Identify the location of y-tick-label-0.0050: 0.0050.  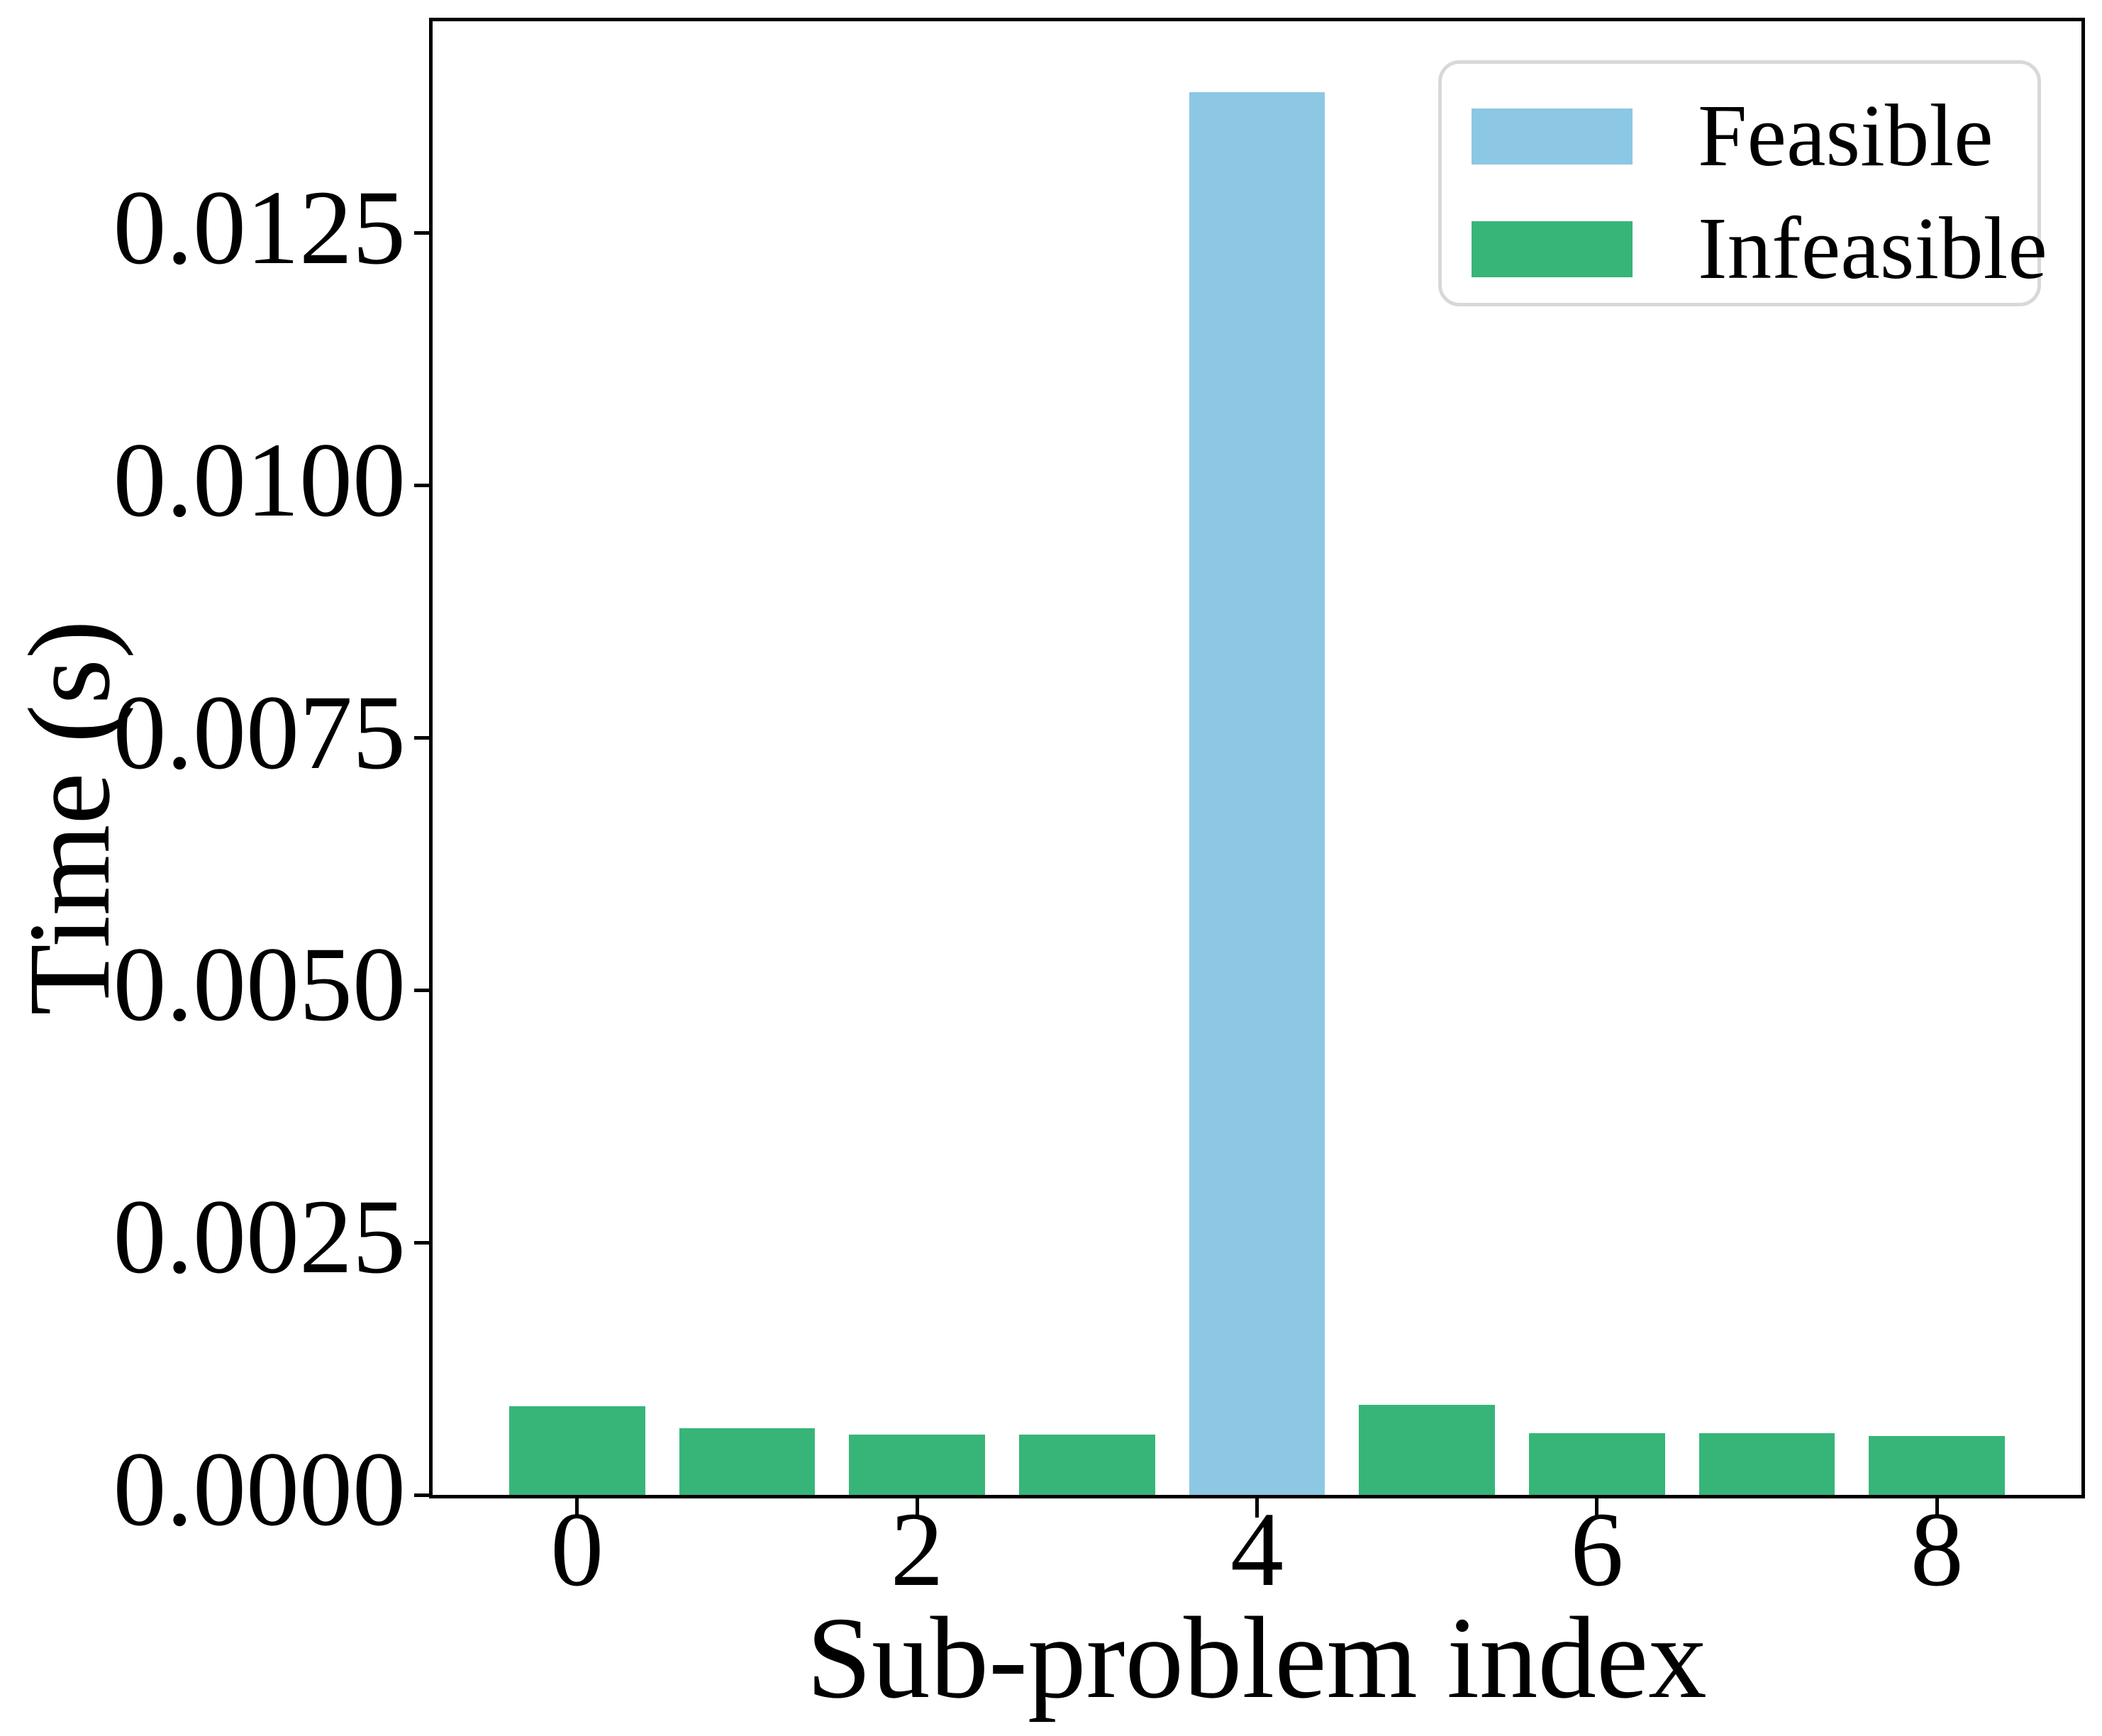
(259, 984).